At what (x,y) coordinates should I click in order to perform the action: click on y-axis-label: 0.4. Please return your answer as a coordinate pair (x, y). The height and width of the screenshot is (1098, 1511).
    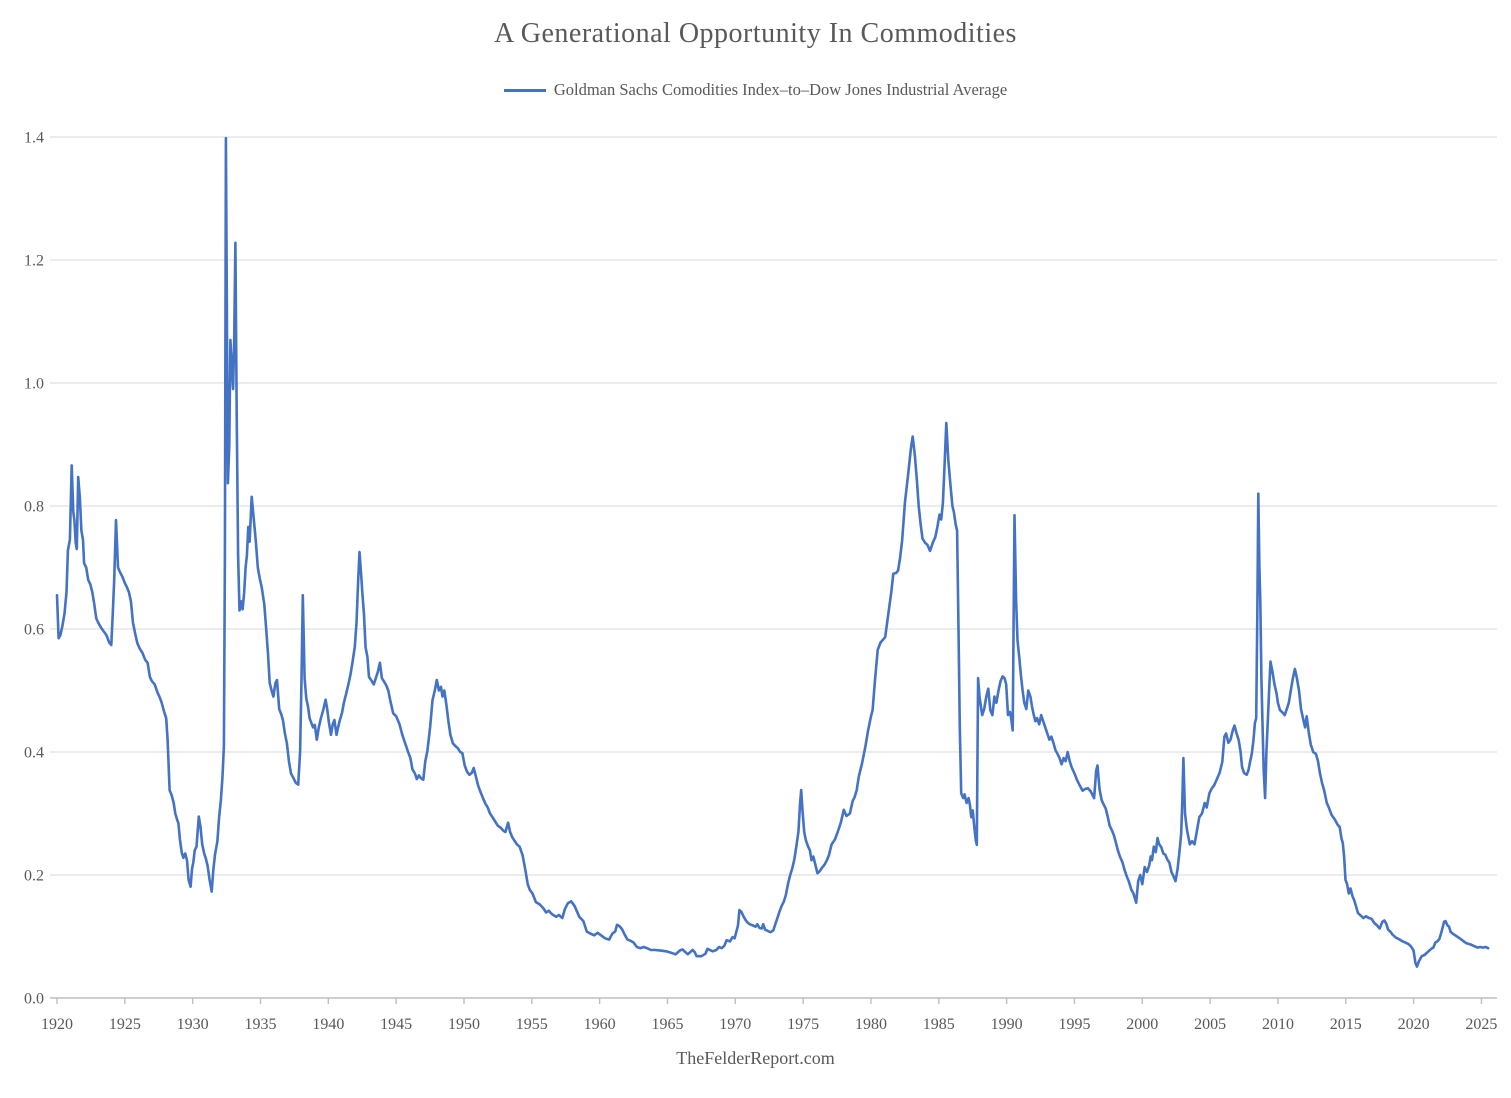
    Looking at the image, I should click on (34, 753).